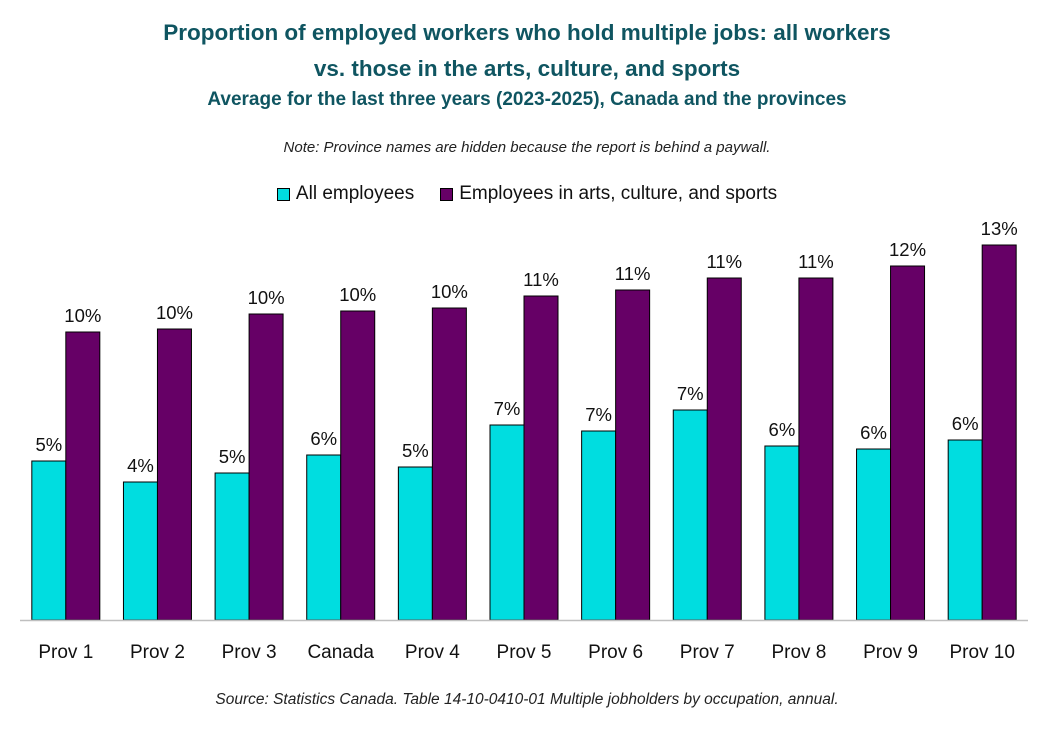 This screenshot has height=741, width=1054. What do you see at coordinates (358, 465) in the screenshot?
I see `bar-arts-canada` at bounding box center [358, 465].